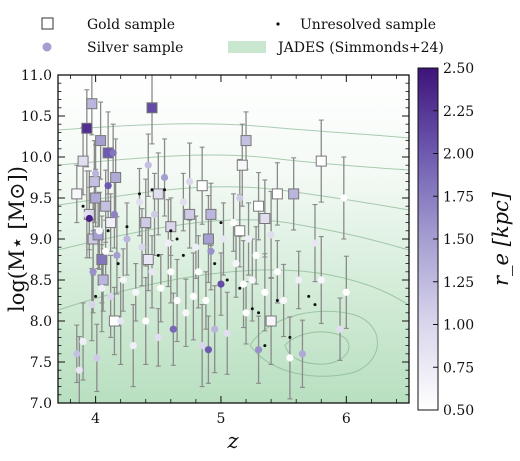  I want to click on y-tick-label: 10.5, so click(36, 117).